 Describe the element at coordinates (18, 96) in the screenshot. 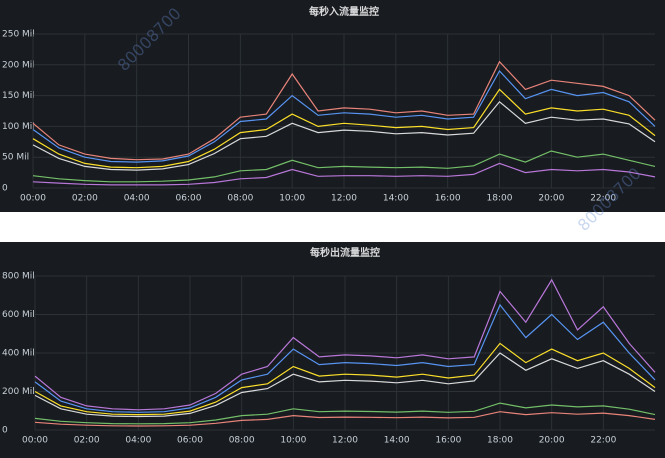

I see `y-tick-label: 150 Mil` at that location.